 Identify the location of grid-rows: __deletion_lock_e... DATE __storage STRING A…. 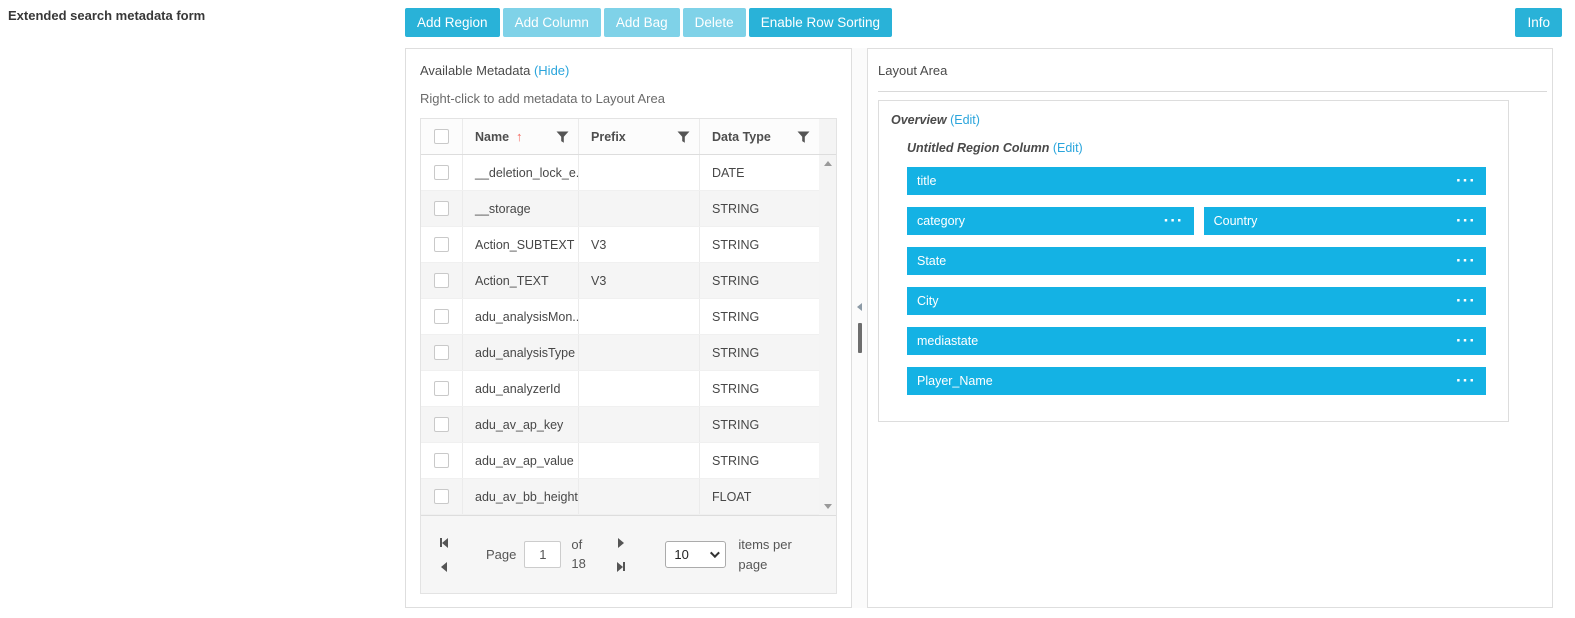
(620, 335).